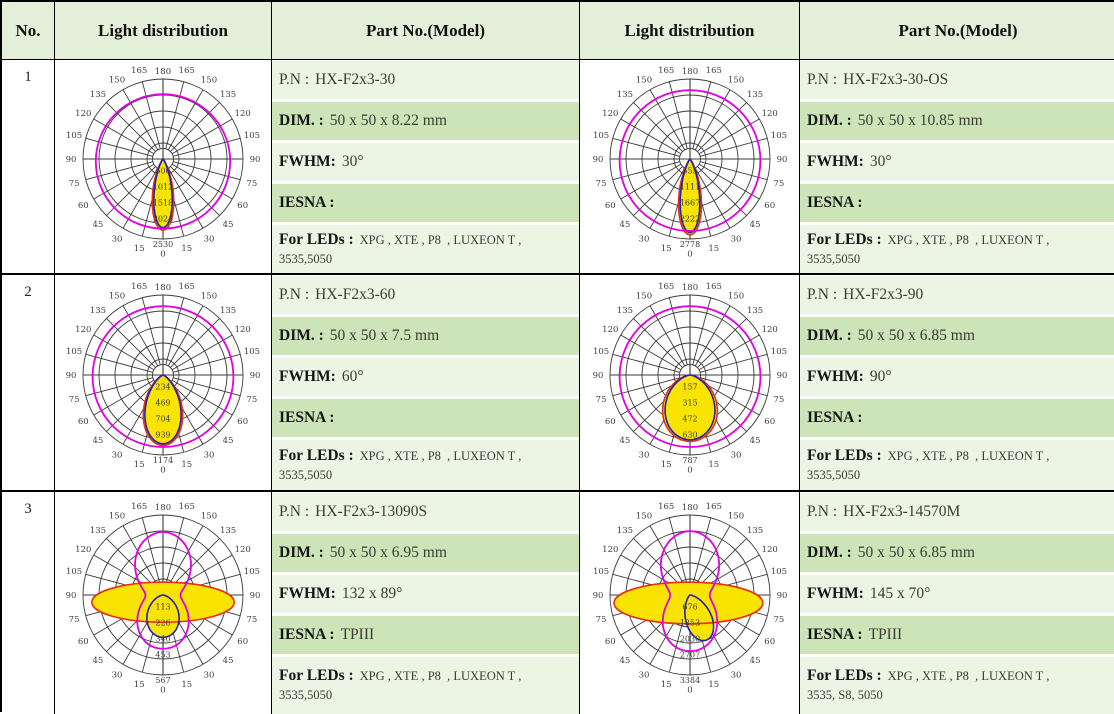 The width and height of the screenshot is (1114, 714). Describe the element at coordinates (355, 79) in the screenshot. I see `pn-value: HX-F2x3-30` at that location.